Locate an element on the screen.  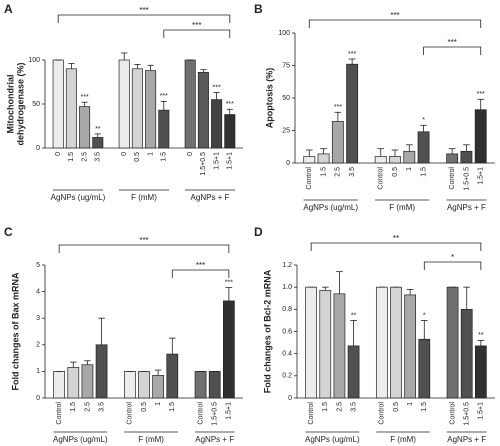
y-axis-label: Fold changes of Bcl-2 mRNA is located at coordinates (267, 331).